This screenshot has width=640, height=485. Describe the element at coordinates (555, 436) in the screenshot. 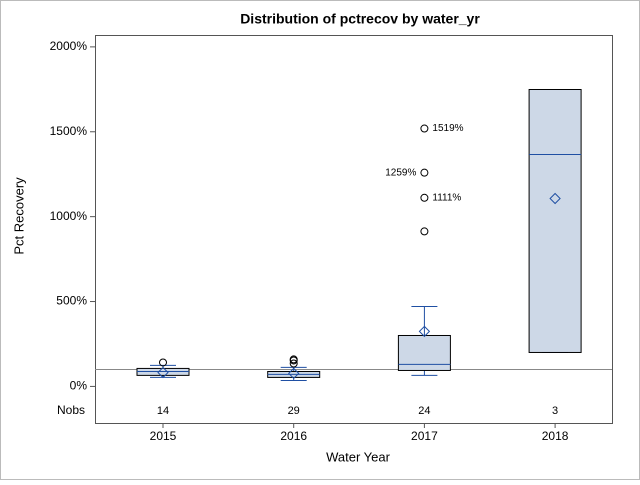

I see `x-tick-label: 2018` at that location.